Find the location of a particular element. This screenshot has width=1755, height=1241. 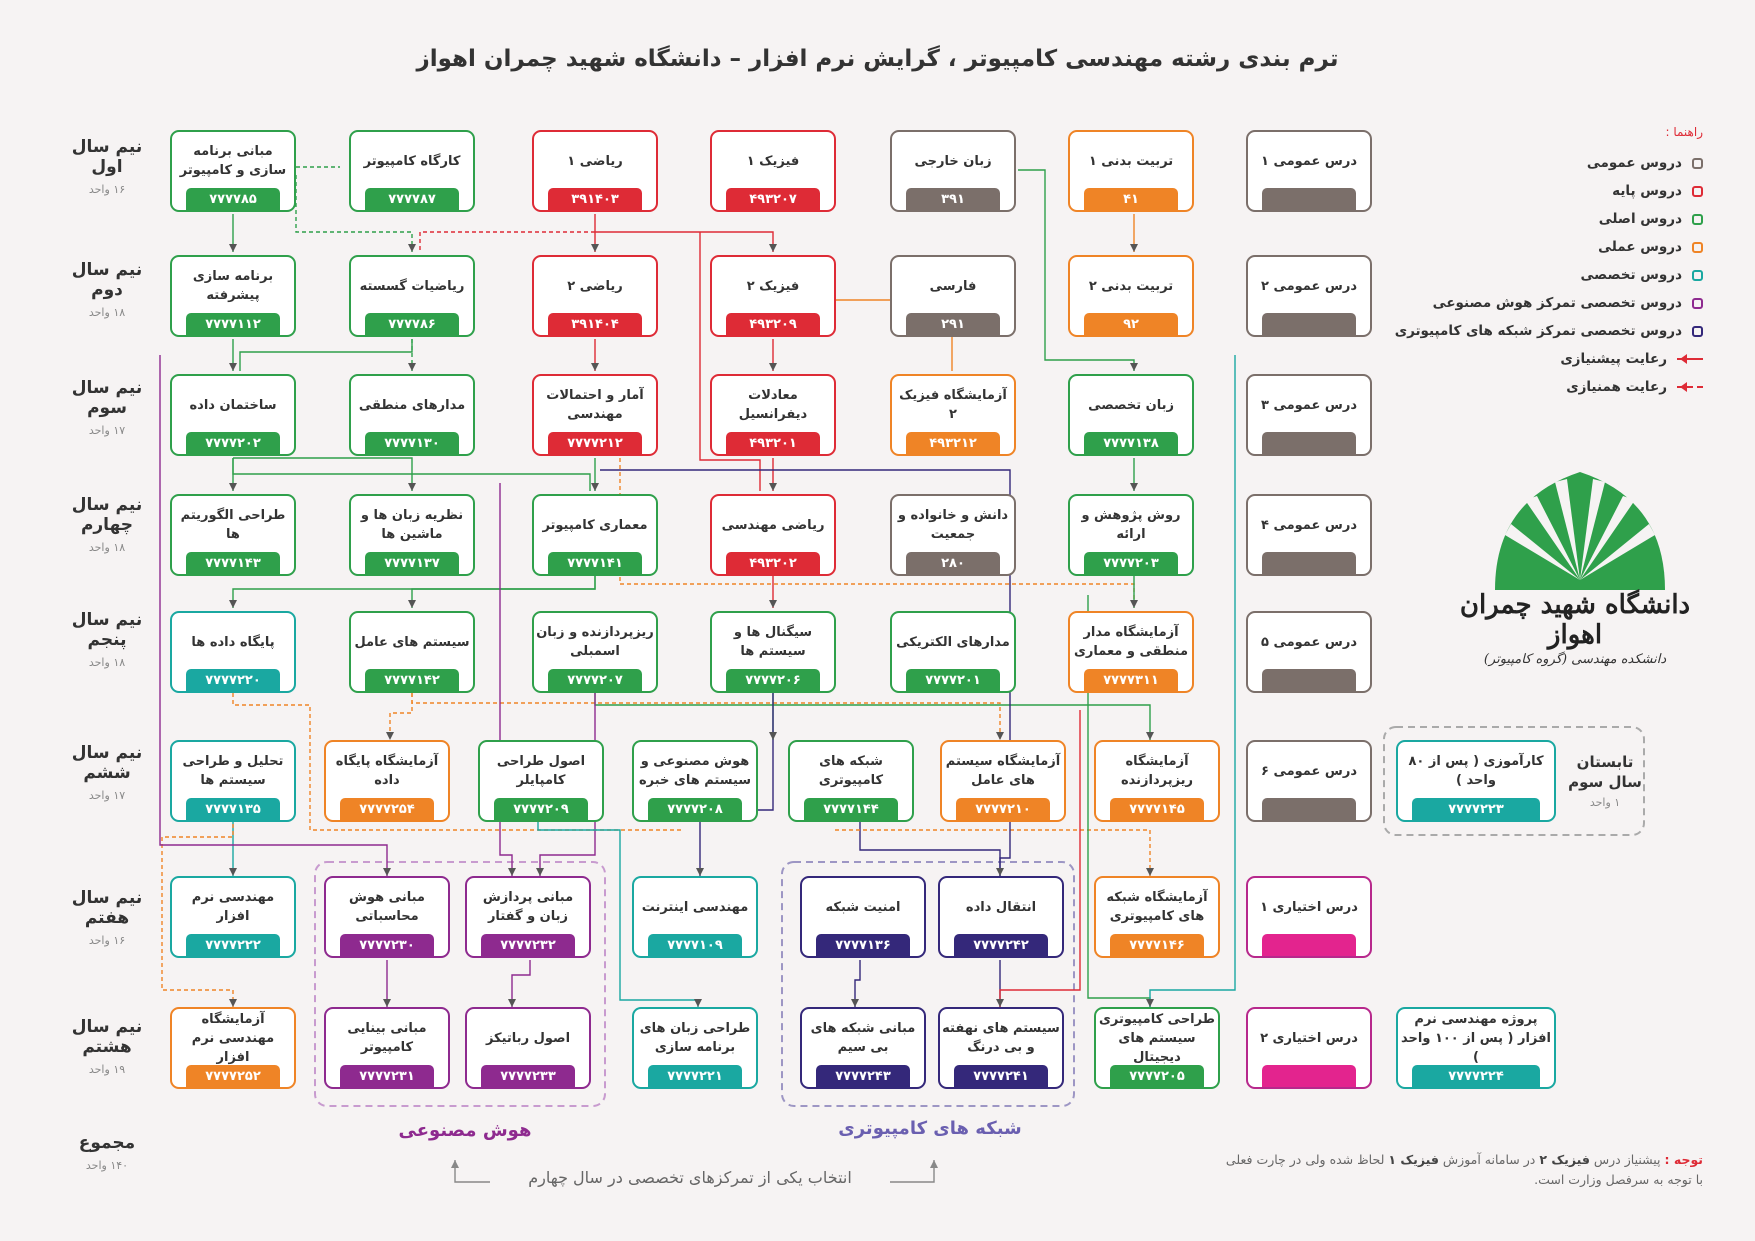

course-name: تربیت بدنی ۱ is located at coordinates (1131, 161).